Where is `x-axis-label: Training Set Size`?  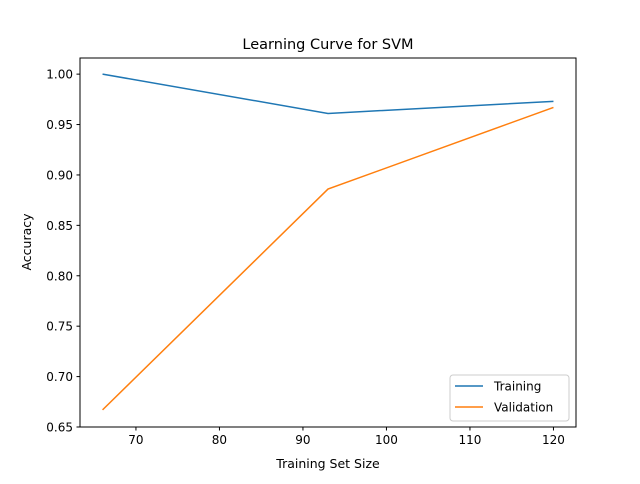
x-axis-label: Training Set Size is located at coordinates (327, 463).